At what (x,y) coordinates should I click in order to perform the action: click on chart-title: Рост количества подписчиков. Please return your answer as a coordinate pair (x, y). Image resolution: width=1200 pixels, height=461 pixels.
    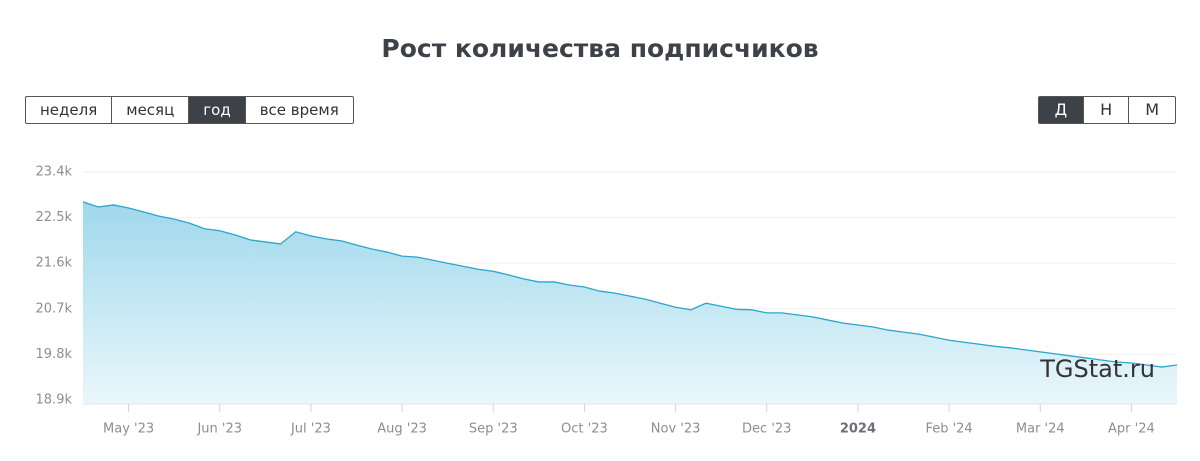
    Looking at the image, I should click on (600, 48).